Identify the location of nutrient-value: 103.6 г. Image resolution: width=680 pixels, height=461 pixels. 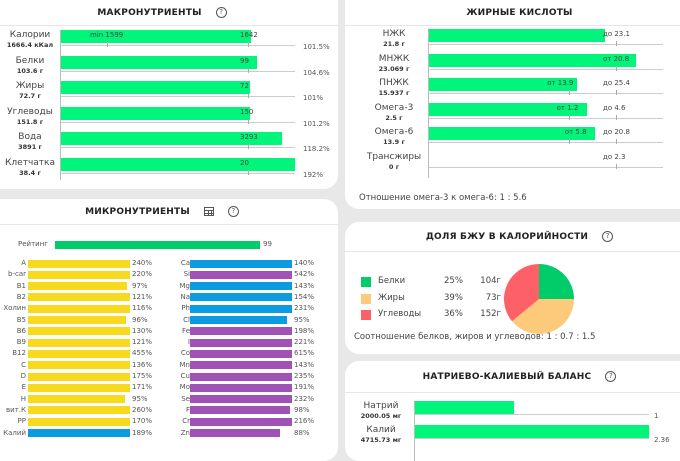
(30, 70).